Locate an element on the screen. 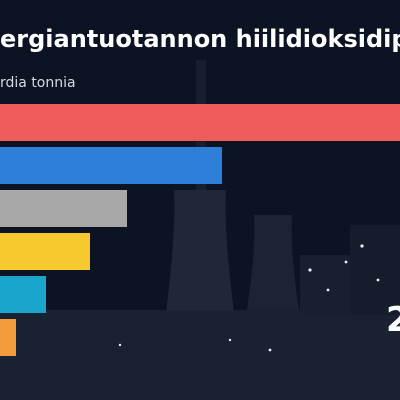 Image resolution: width=400 pixels, height=400 pixels. year-label: 2 is located at coordinates (393, 320).